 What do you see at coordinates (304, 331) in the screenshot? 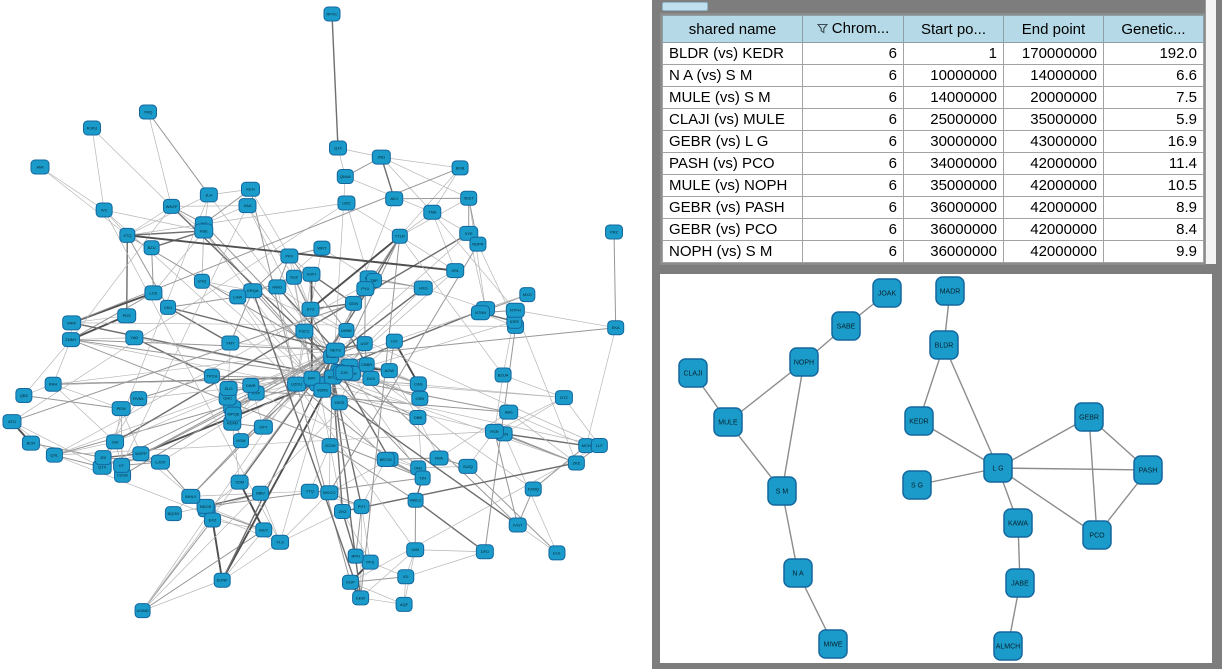
I see `network-node: FSCC` at bounding box center [304, 331].